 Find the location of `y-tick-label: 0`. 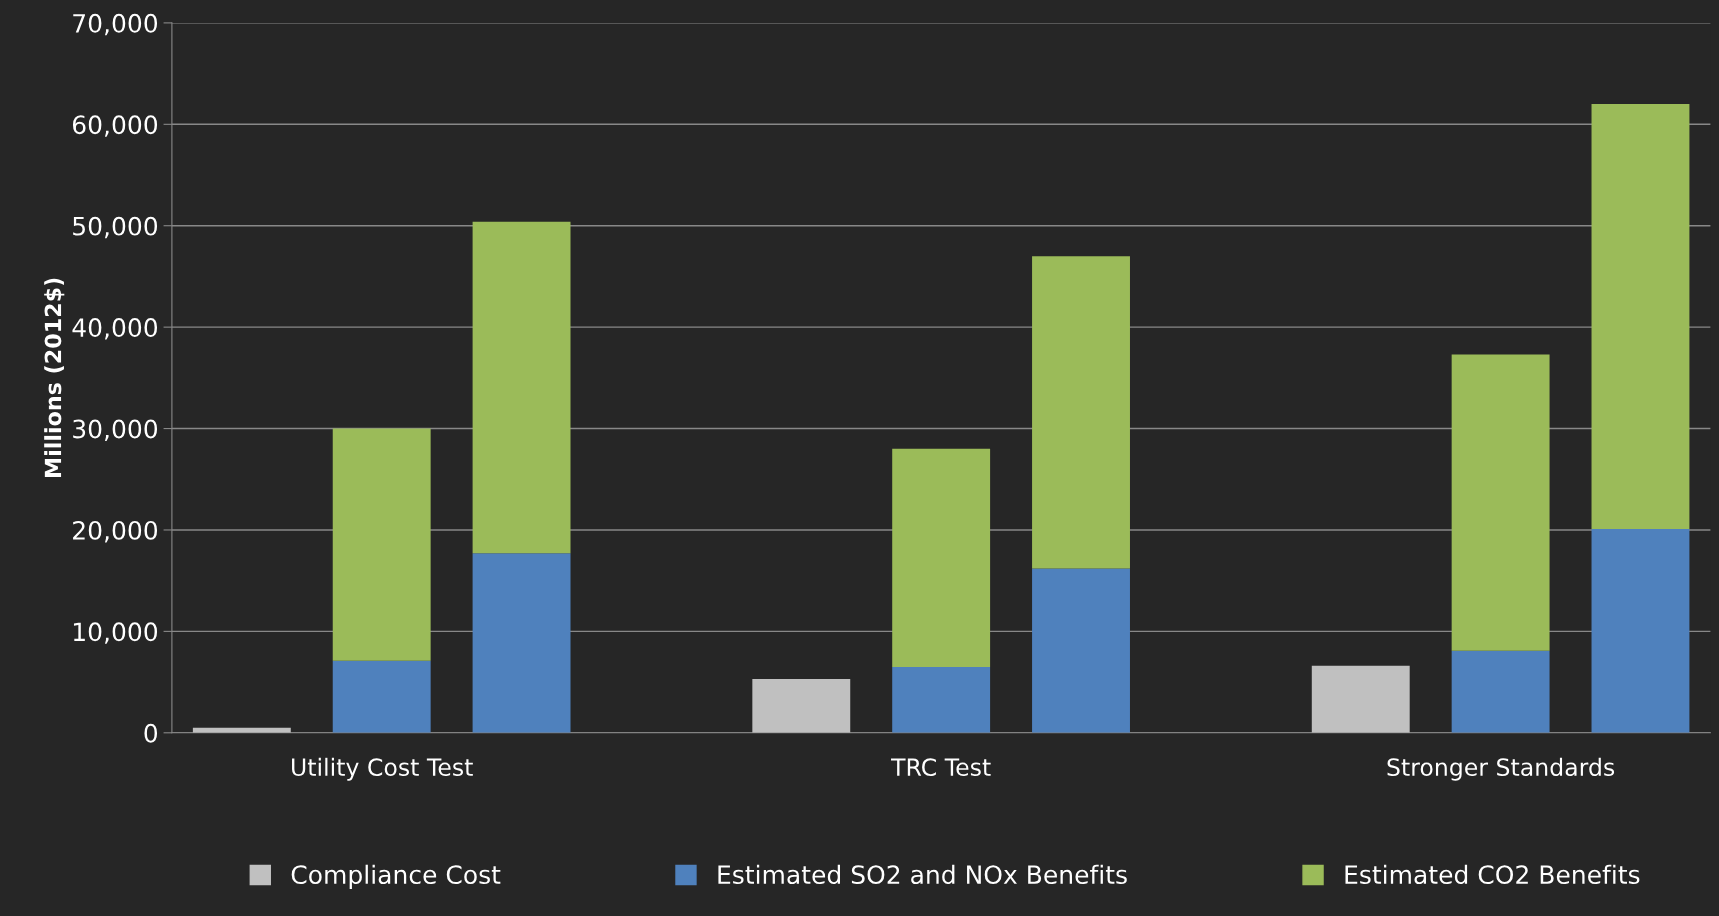

y-tick-label: 0 is located at coordinates (151, 733).